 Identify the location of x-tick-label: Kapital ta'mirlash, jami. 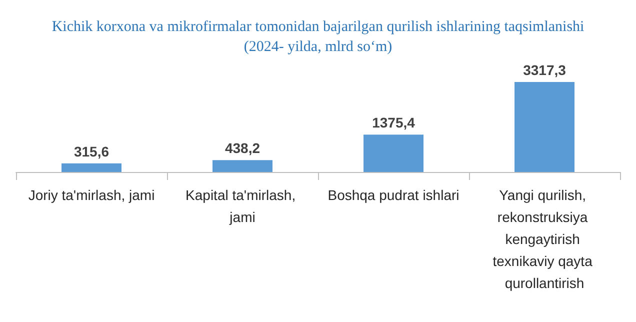
(243, 206).